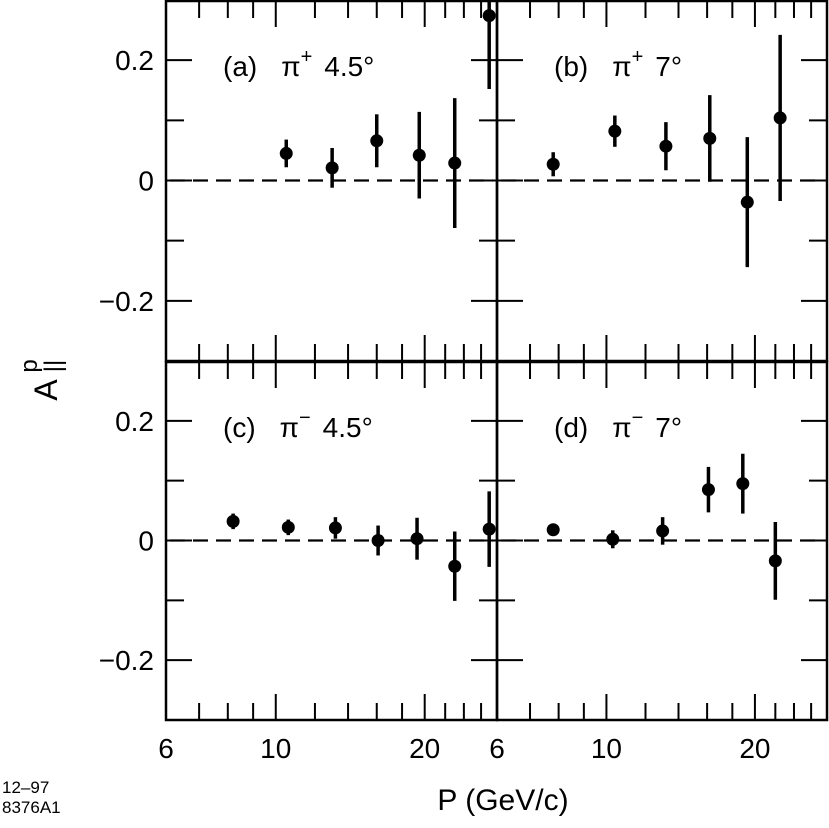 This screenshot has height=828, width=829. What do you see at coordinates (166, 748) in the screenshot?
I see `panel-c-xtick-label: 6` at bounding box center [166, 748].